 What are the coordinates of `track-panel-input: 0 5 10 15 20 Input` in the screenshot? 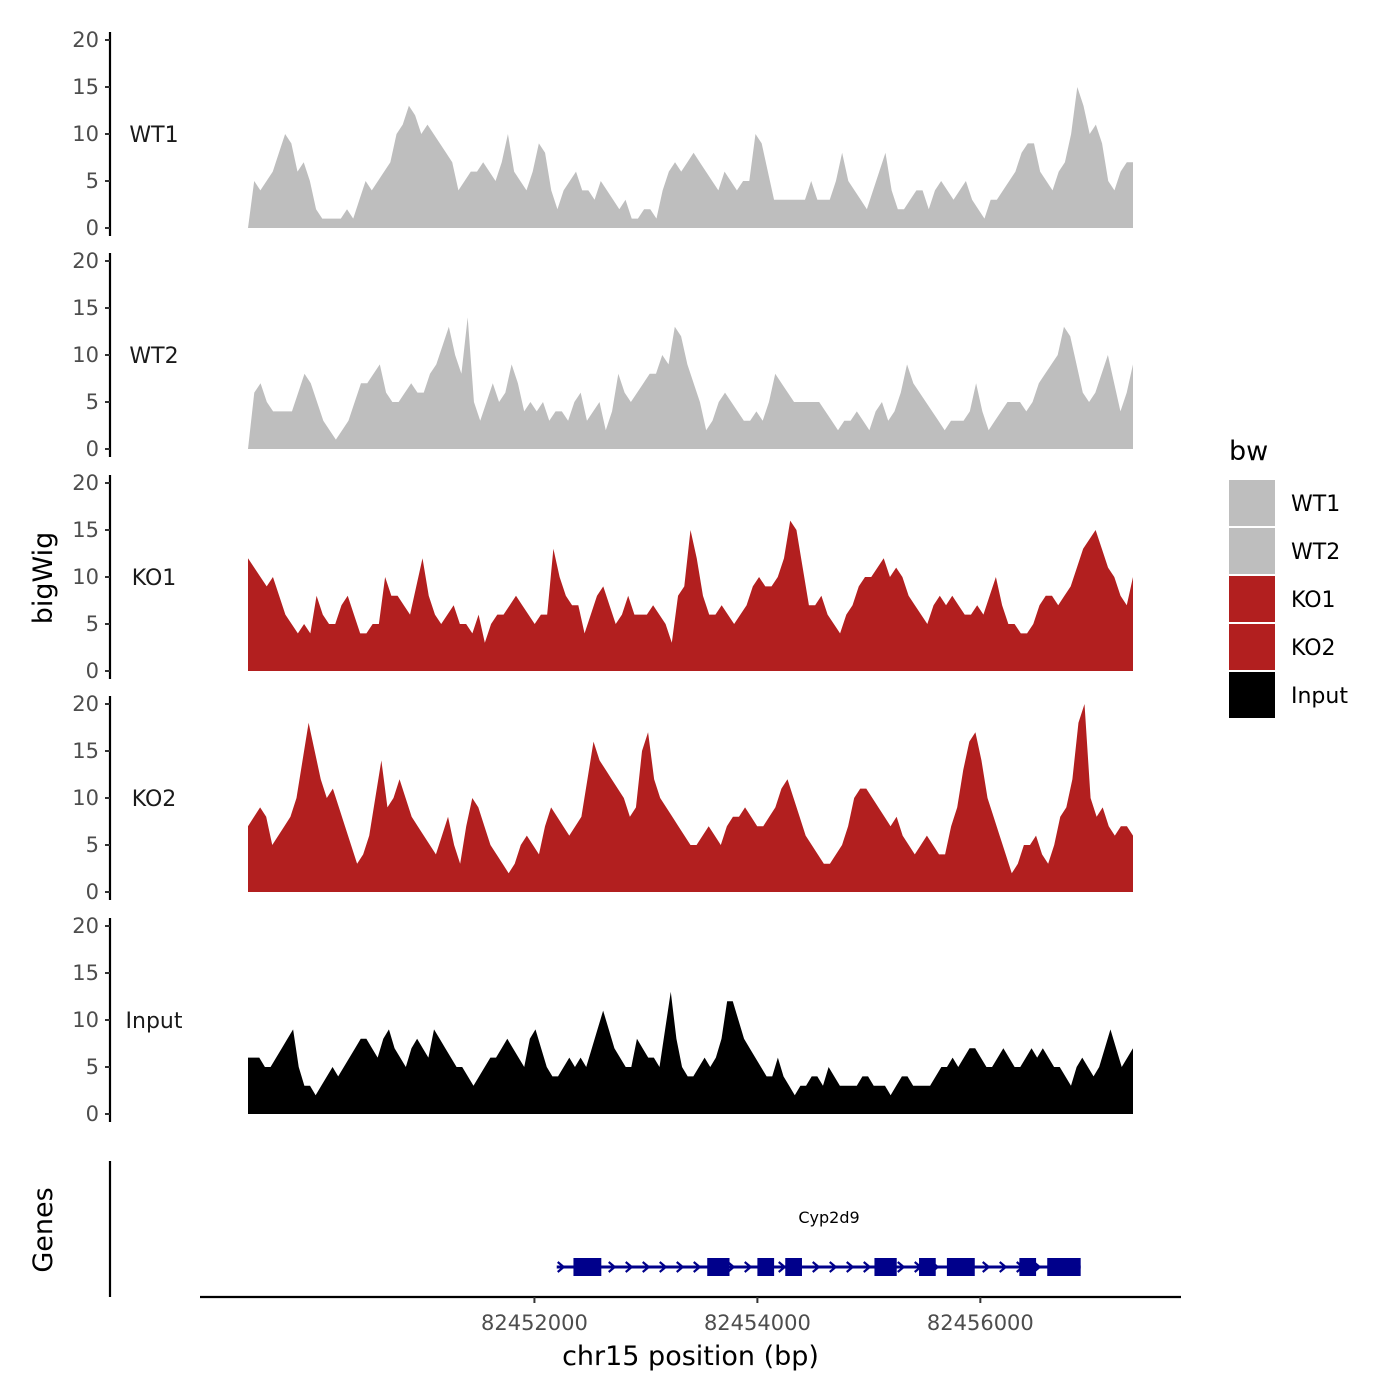 It's located at (602, 1020).